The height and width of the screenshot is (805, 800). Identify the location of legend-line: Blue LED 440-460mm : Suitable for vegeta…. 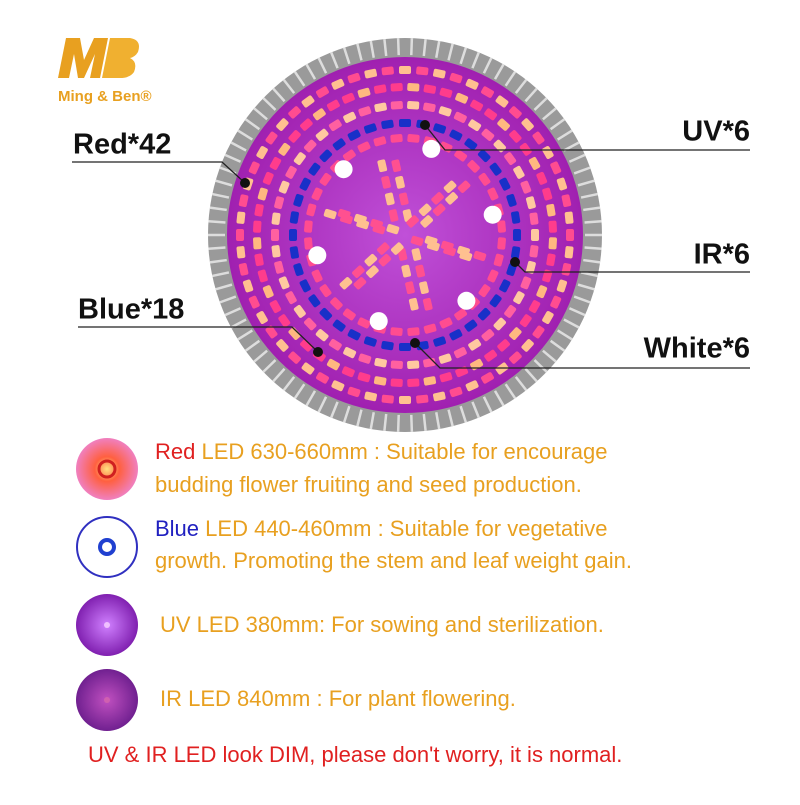
(381, 528).